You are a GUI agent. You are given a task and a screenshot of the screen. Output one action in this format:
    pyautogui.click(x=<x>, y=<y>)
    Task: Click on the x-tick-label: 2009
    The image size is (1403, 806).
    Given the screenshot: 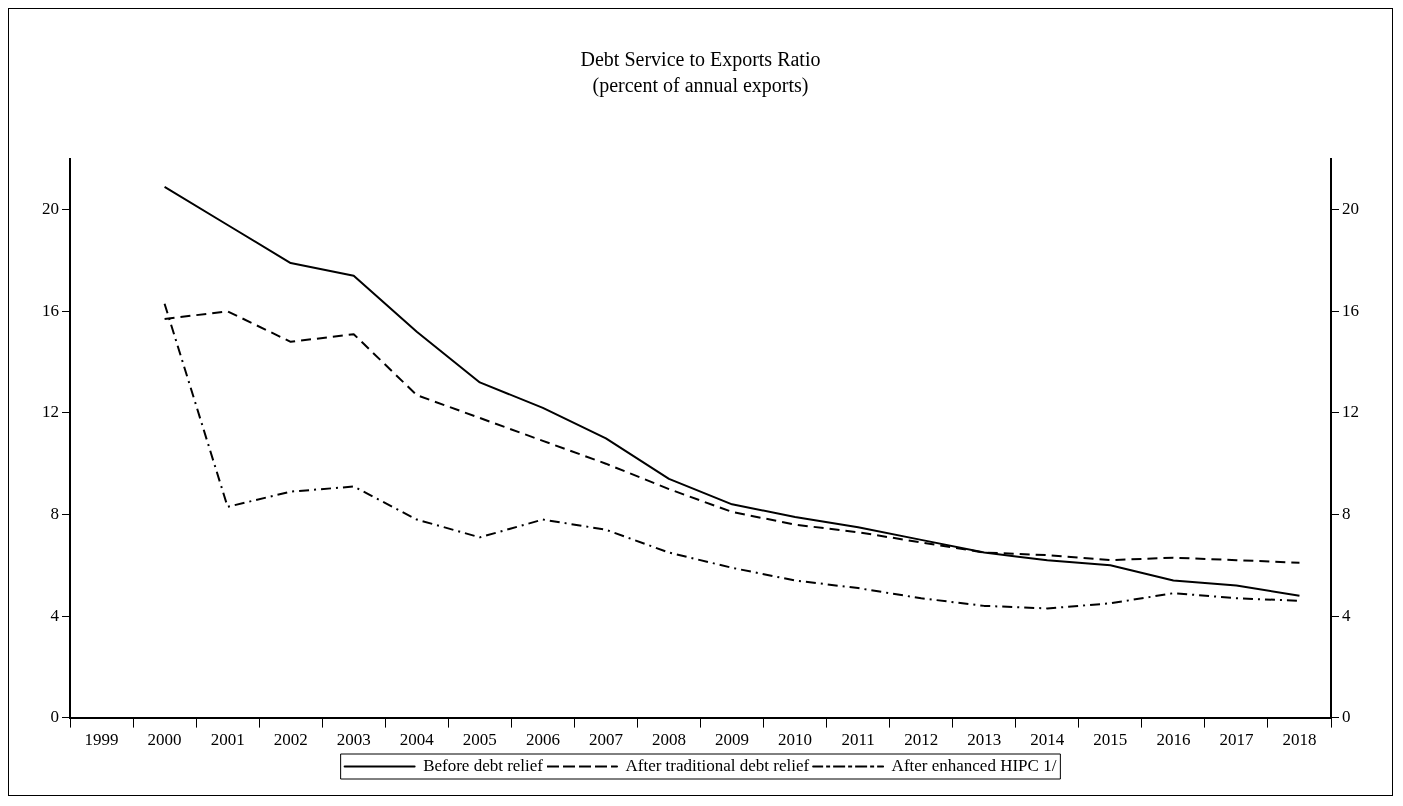 What is the action you would take?
    pyautogui.click(x=732, y=740)
    